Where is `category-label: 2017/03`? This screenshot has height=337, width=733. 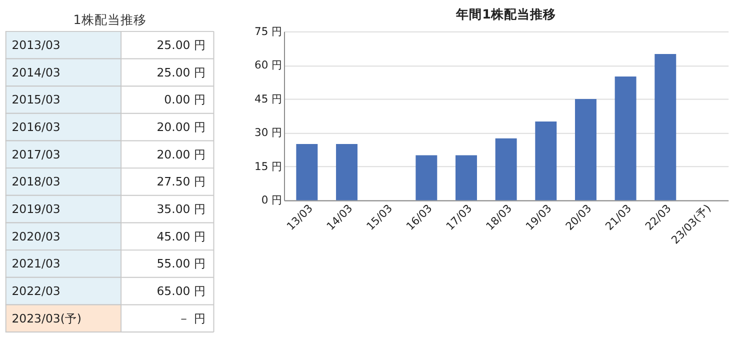
category-label: 2017/03 is located at coordinates (36, 154).